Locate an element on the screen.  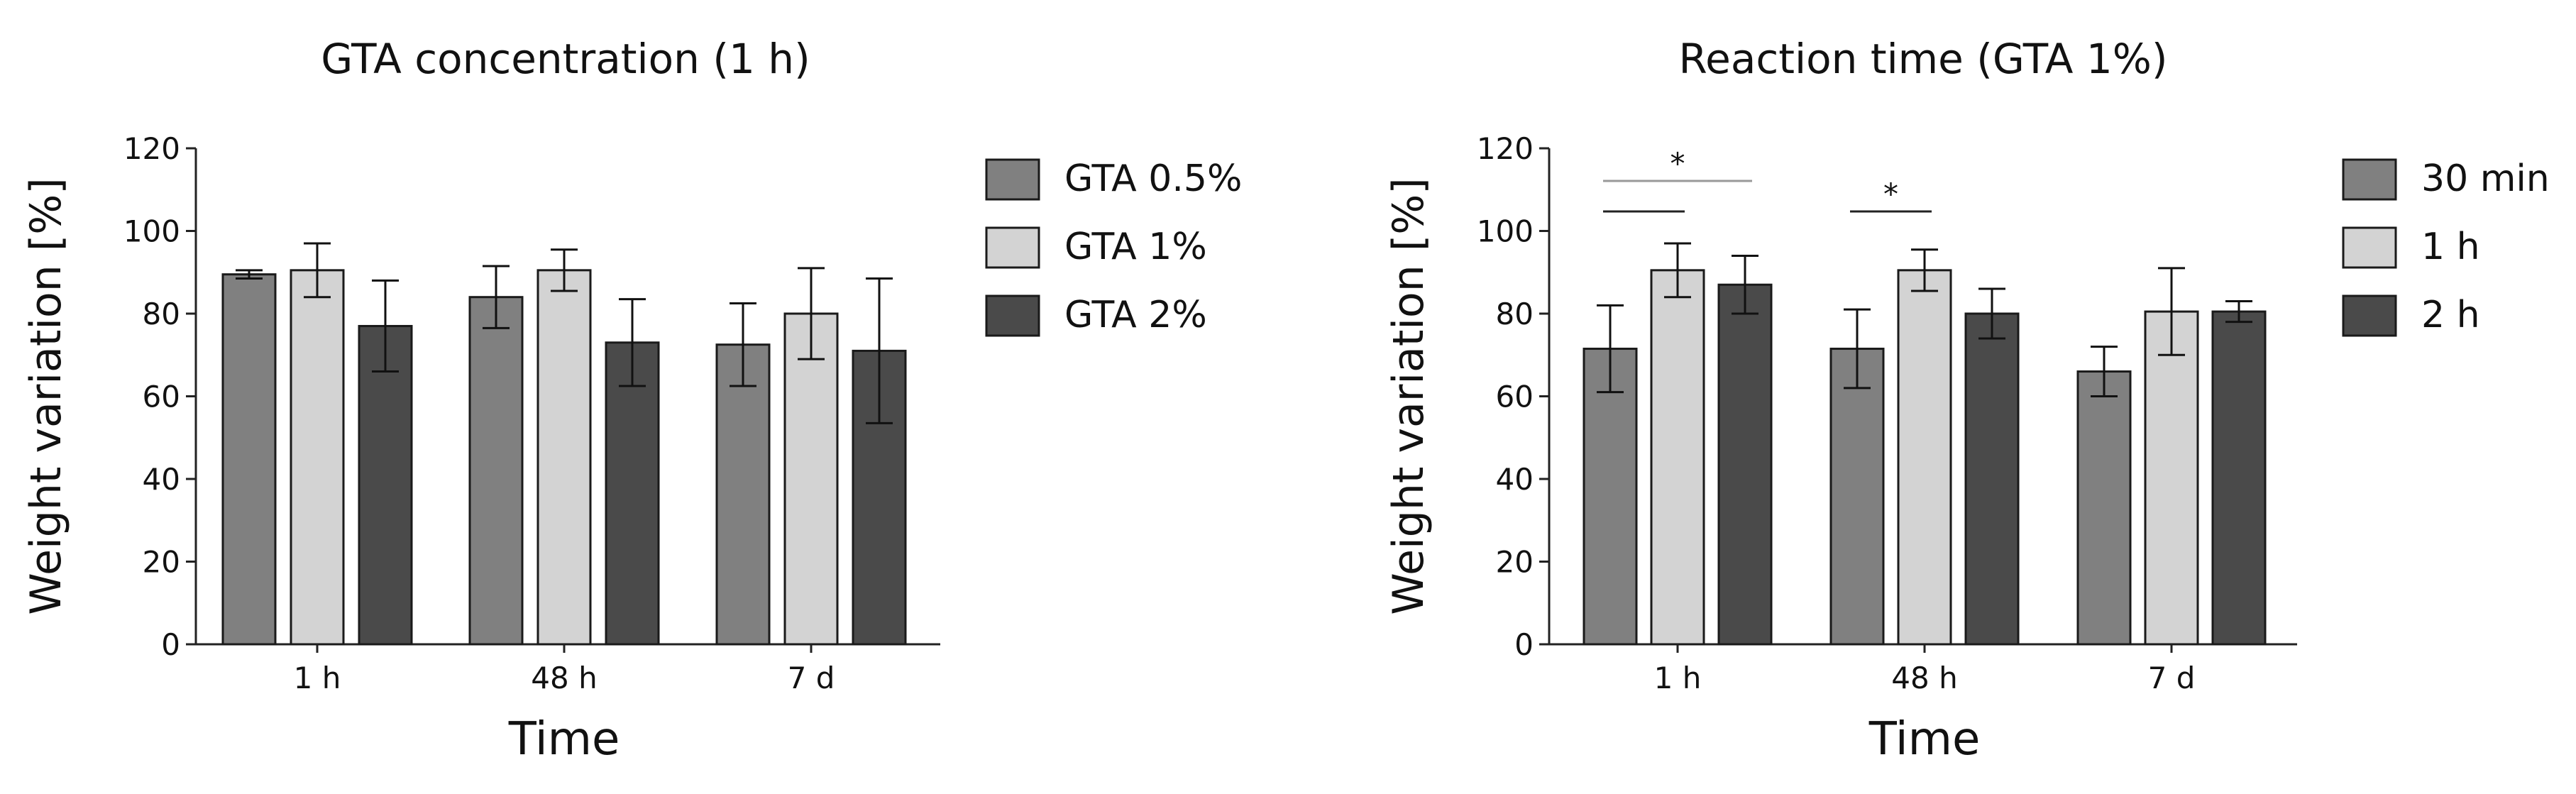
legend-label: 30 min is located at coordinates (2485, 179).